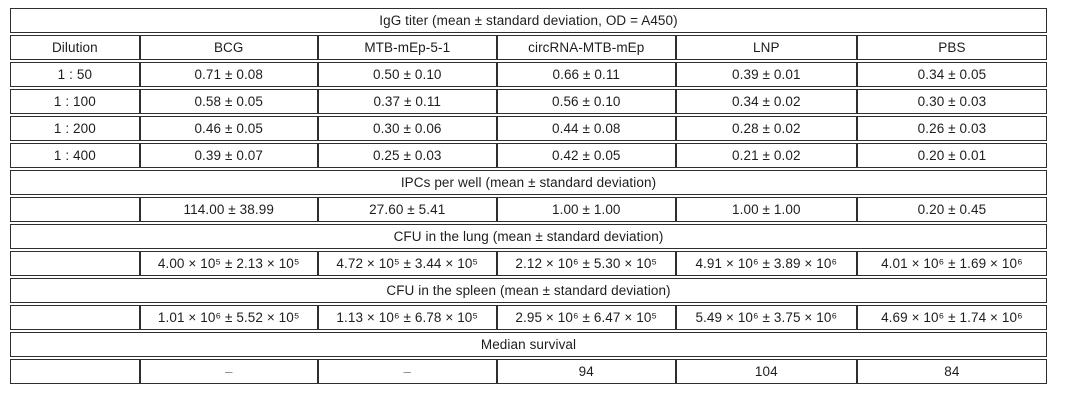  Describe the element at coordinates (75, 128) in the screenshot. I see `dilution-cell: 1 : 200` at that location.